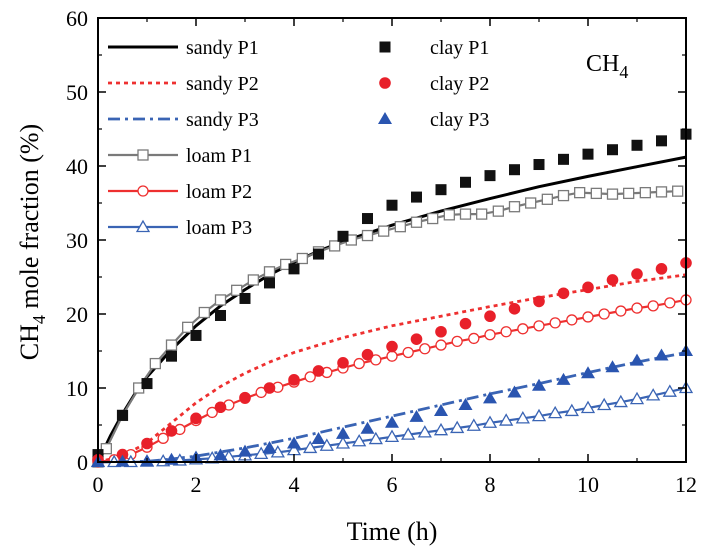 This screenshot has height=549, width=707. What do you see at coordinates (222, 120) in the screenshot?
I see `legend-label-sandy-p3: sandy P3` at bounding box center [222, 120].